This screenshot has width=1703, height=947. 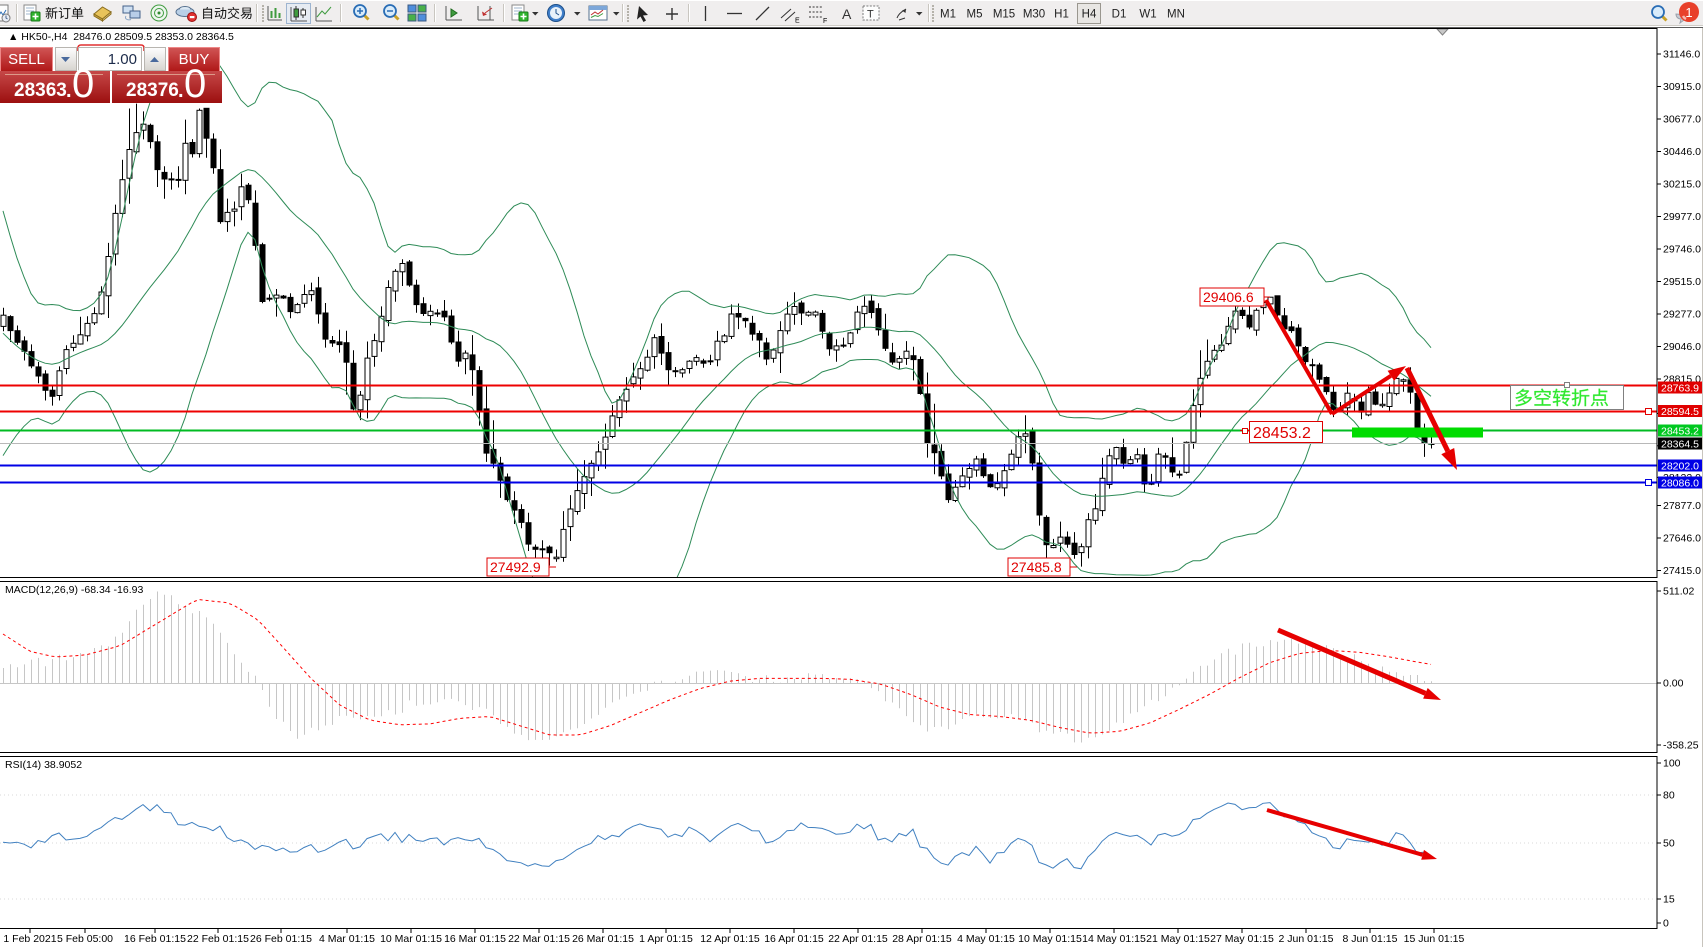 What do you see at coordinates (666, 939) in the screenshot?
I see `svg-text: 1 Apr 01:15` at bounding box center [666, 939].